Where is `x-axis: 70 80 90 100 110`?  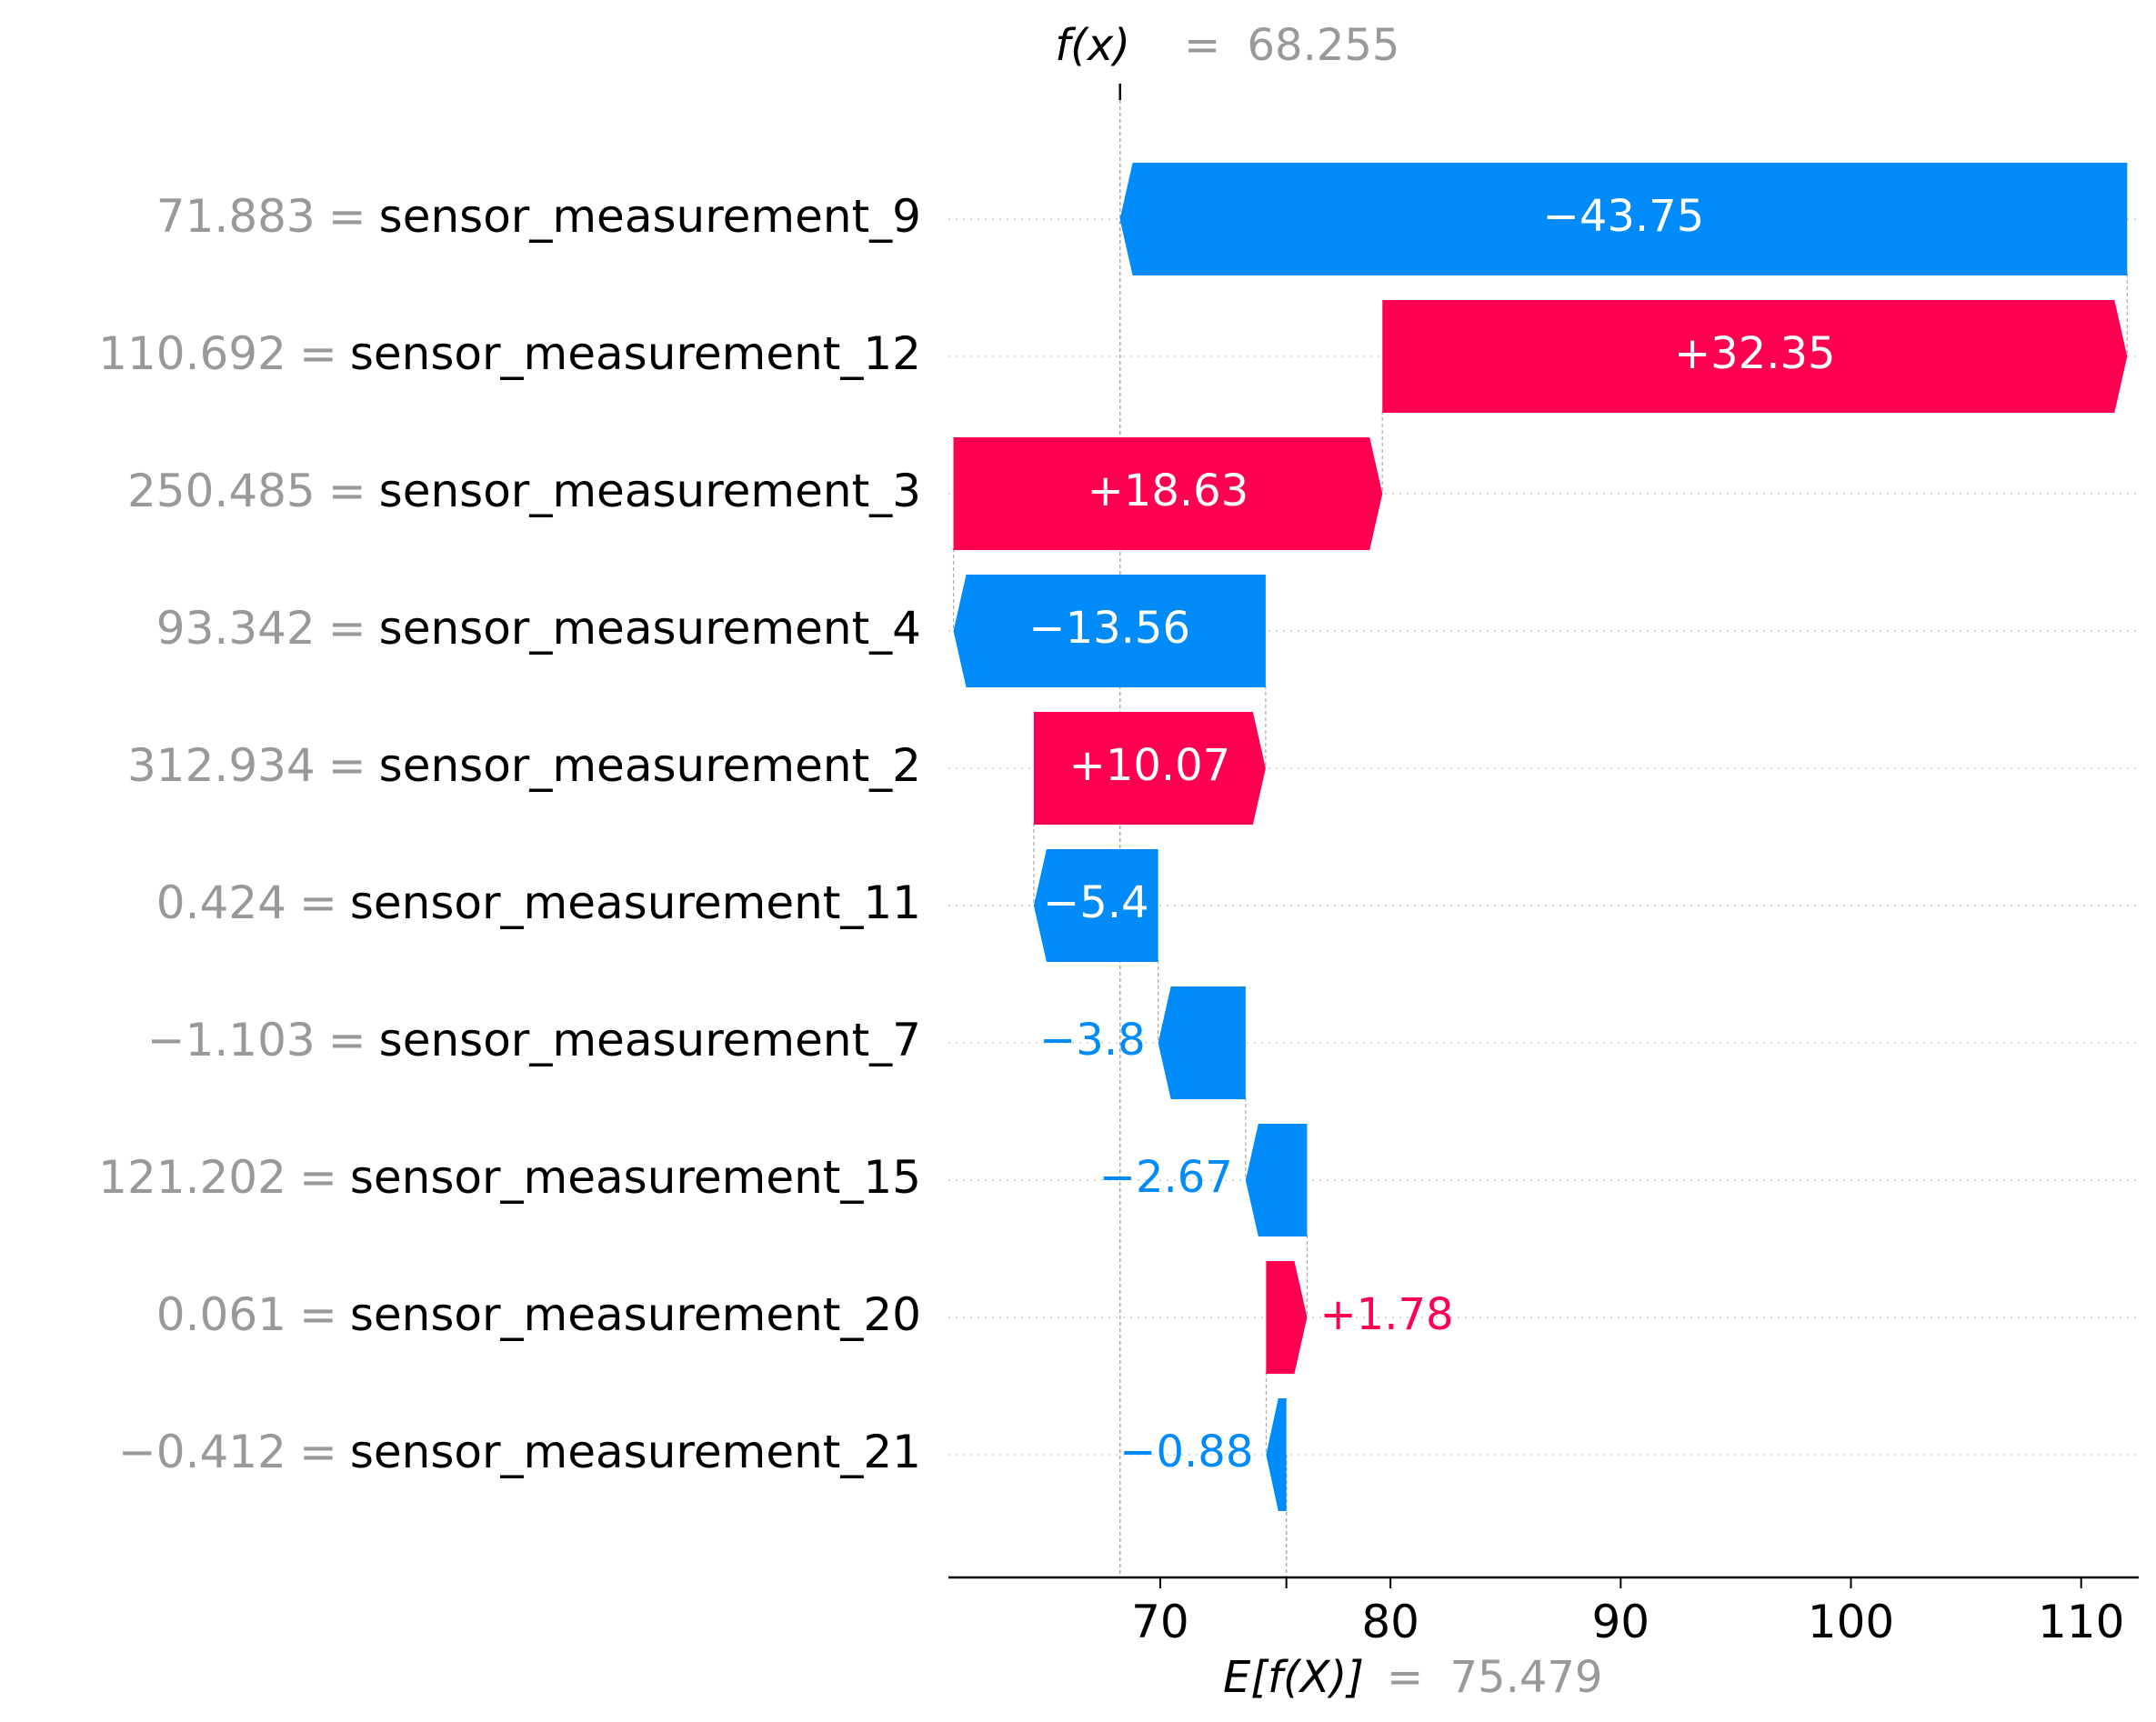
x-axis: 70 80 90 100 110 is located at coordinates (1543, 1612).